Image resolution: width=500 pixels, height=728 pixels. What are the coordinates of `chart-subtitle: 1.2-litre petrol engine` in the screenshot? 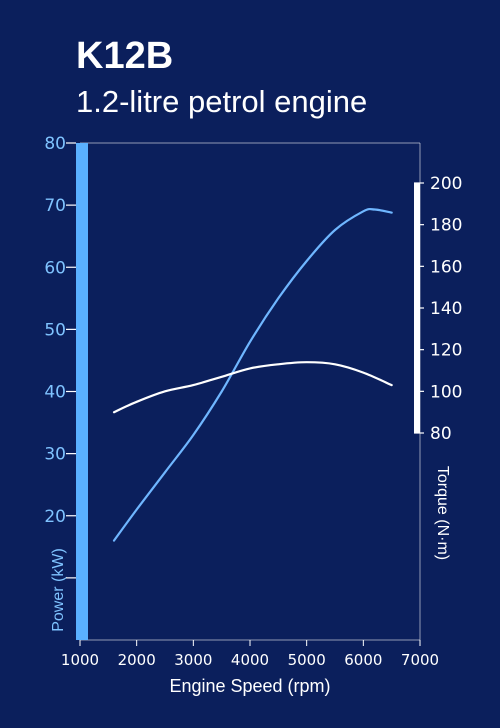 It's located at (221, 101).